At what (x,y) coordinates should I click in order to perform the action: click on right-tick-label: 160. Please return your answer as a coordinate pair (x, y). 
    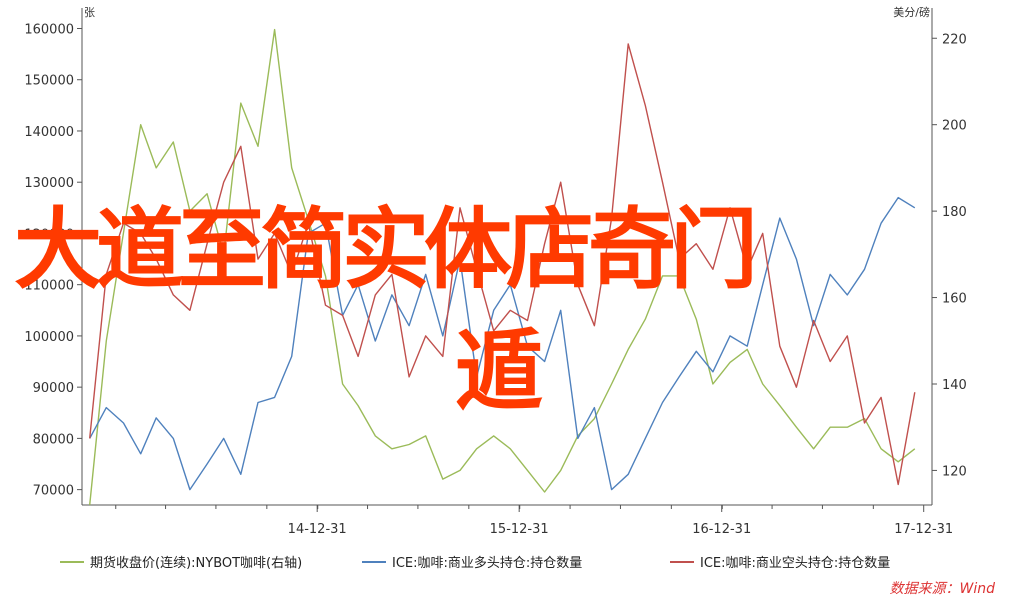
    Looking at the image, I should click on (954, 299).